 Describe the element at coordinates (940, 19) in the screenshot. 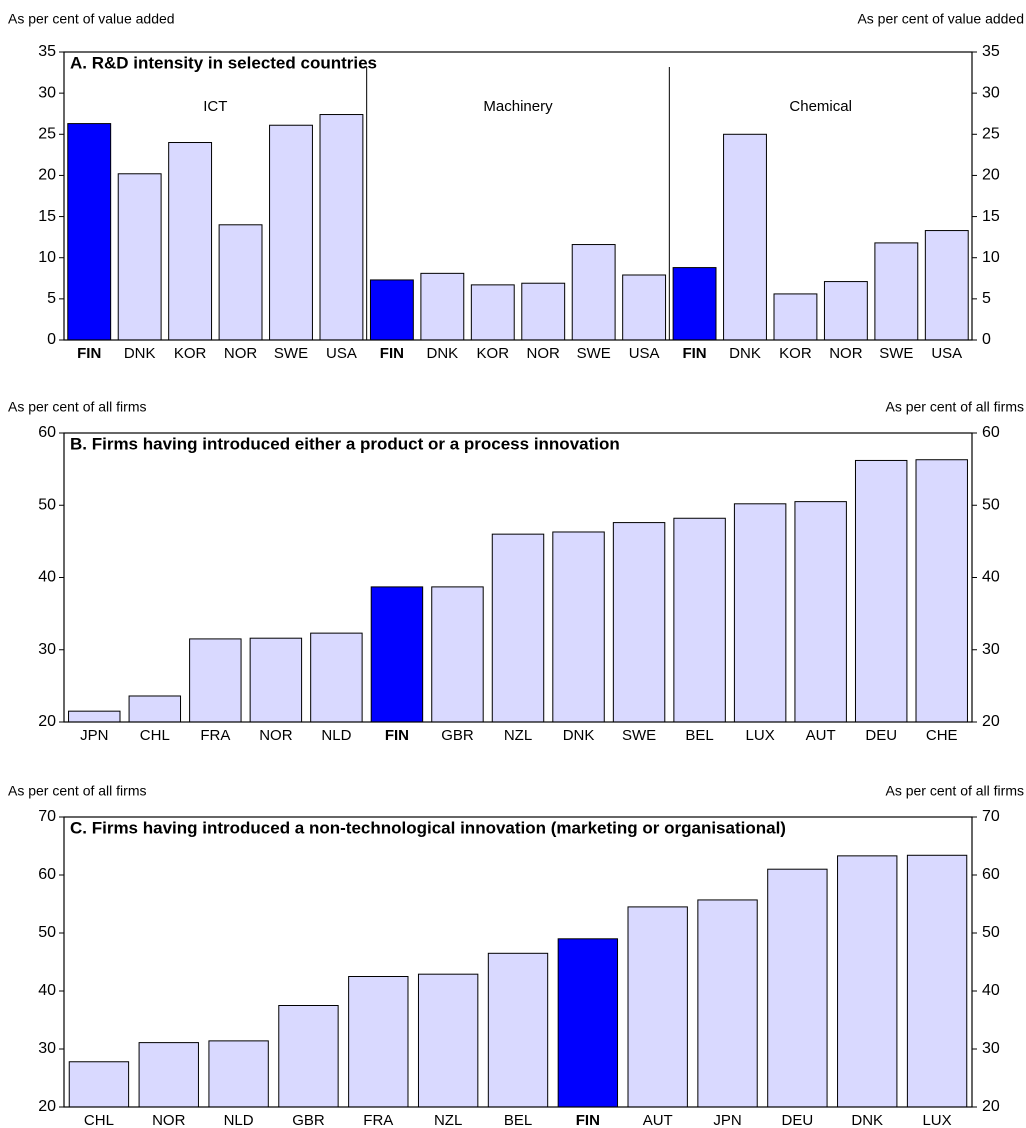

I see `y2-axis-label: As per cent of value added` at that location.